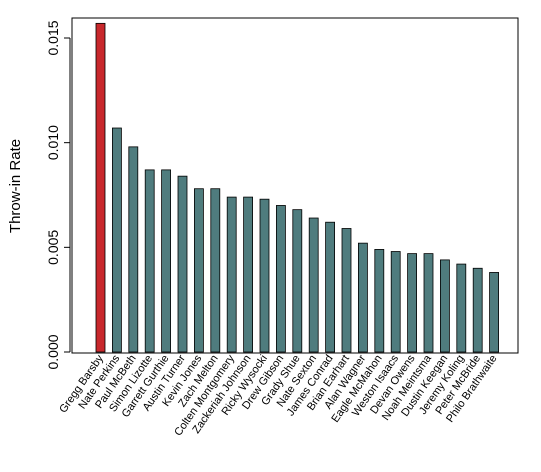 The image size is (541, 472). I want to click on y-tick-label: 0.000, so click(53, 351).